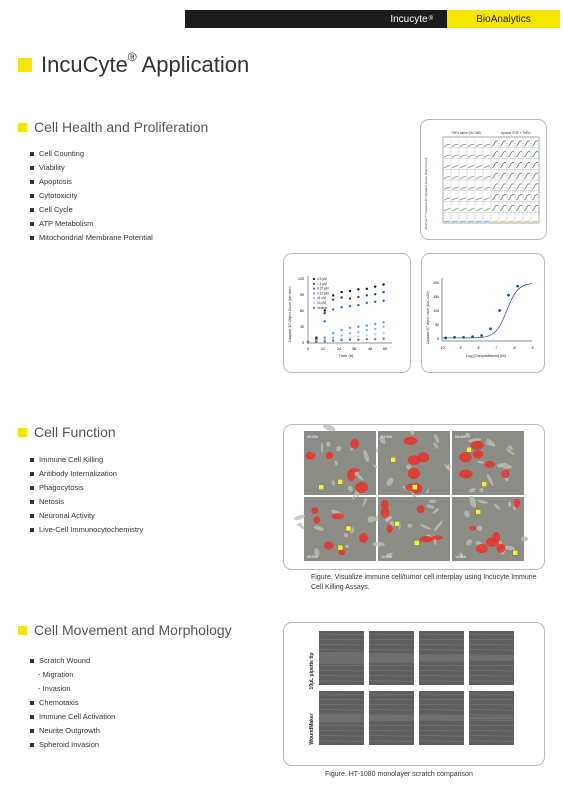 This screenshot has width=563, height=800. What do you see at coordinates (91, 238) in the screenshot?
I see `list-item: Mitochondrial Membrane Potential` at bounding box center [91, 238].